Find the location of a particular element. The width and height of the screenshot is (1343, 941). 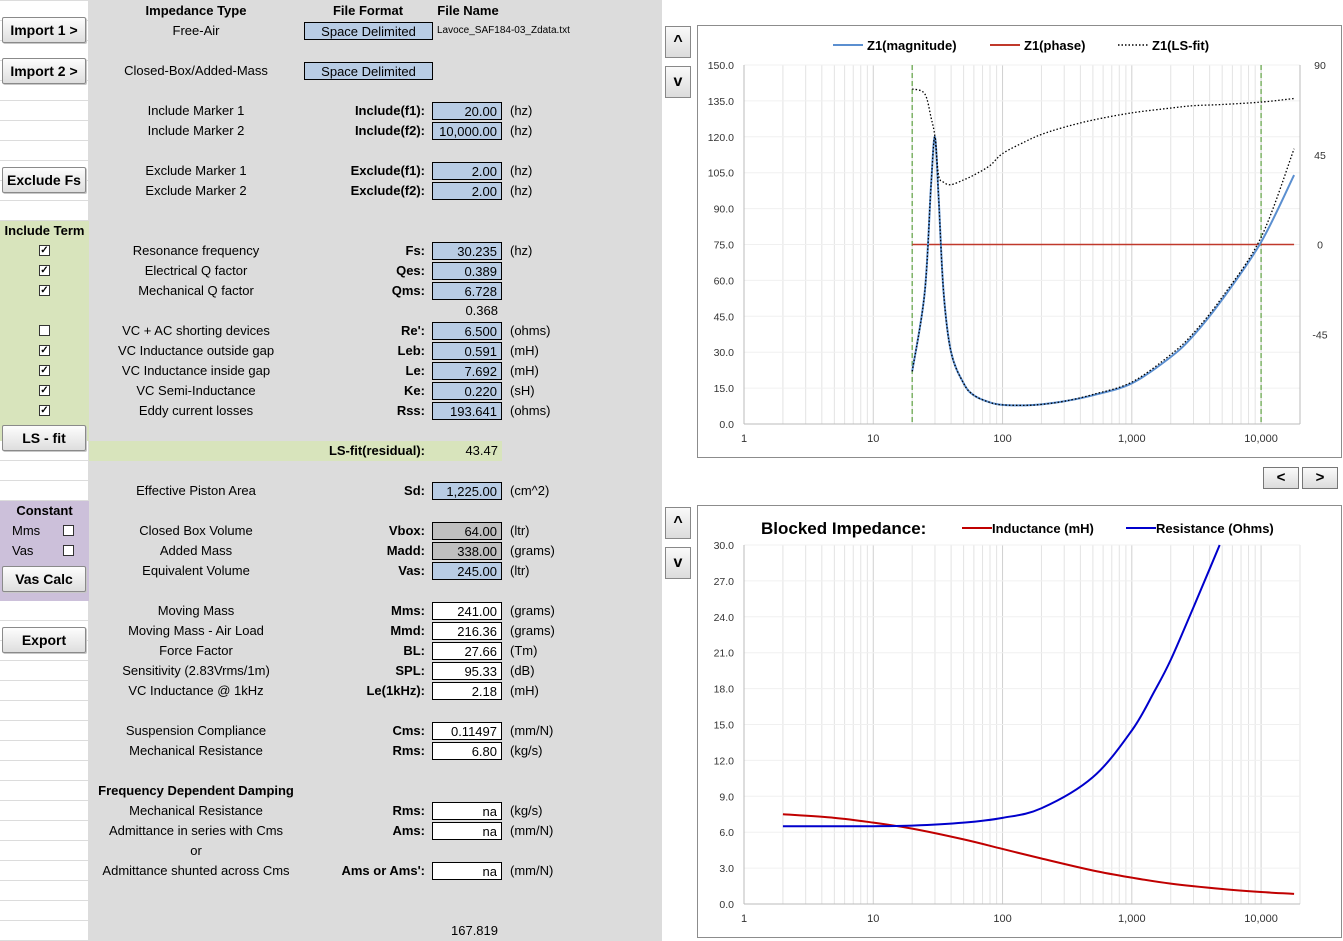

row-label: VC Inductance outside gap is located at coordinates (196, 350).